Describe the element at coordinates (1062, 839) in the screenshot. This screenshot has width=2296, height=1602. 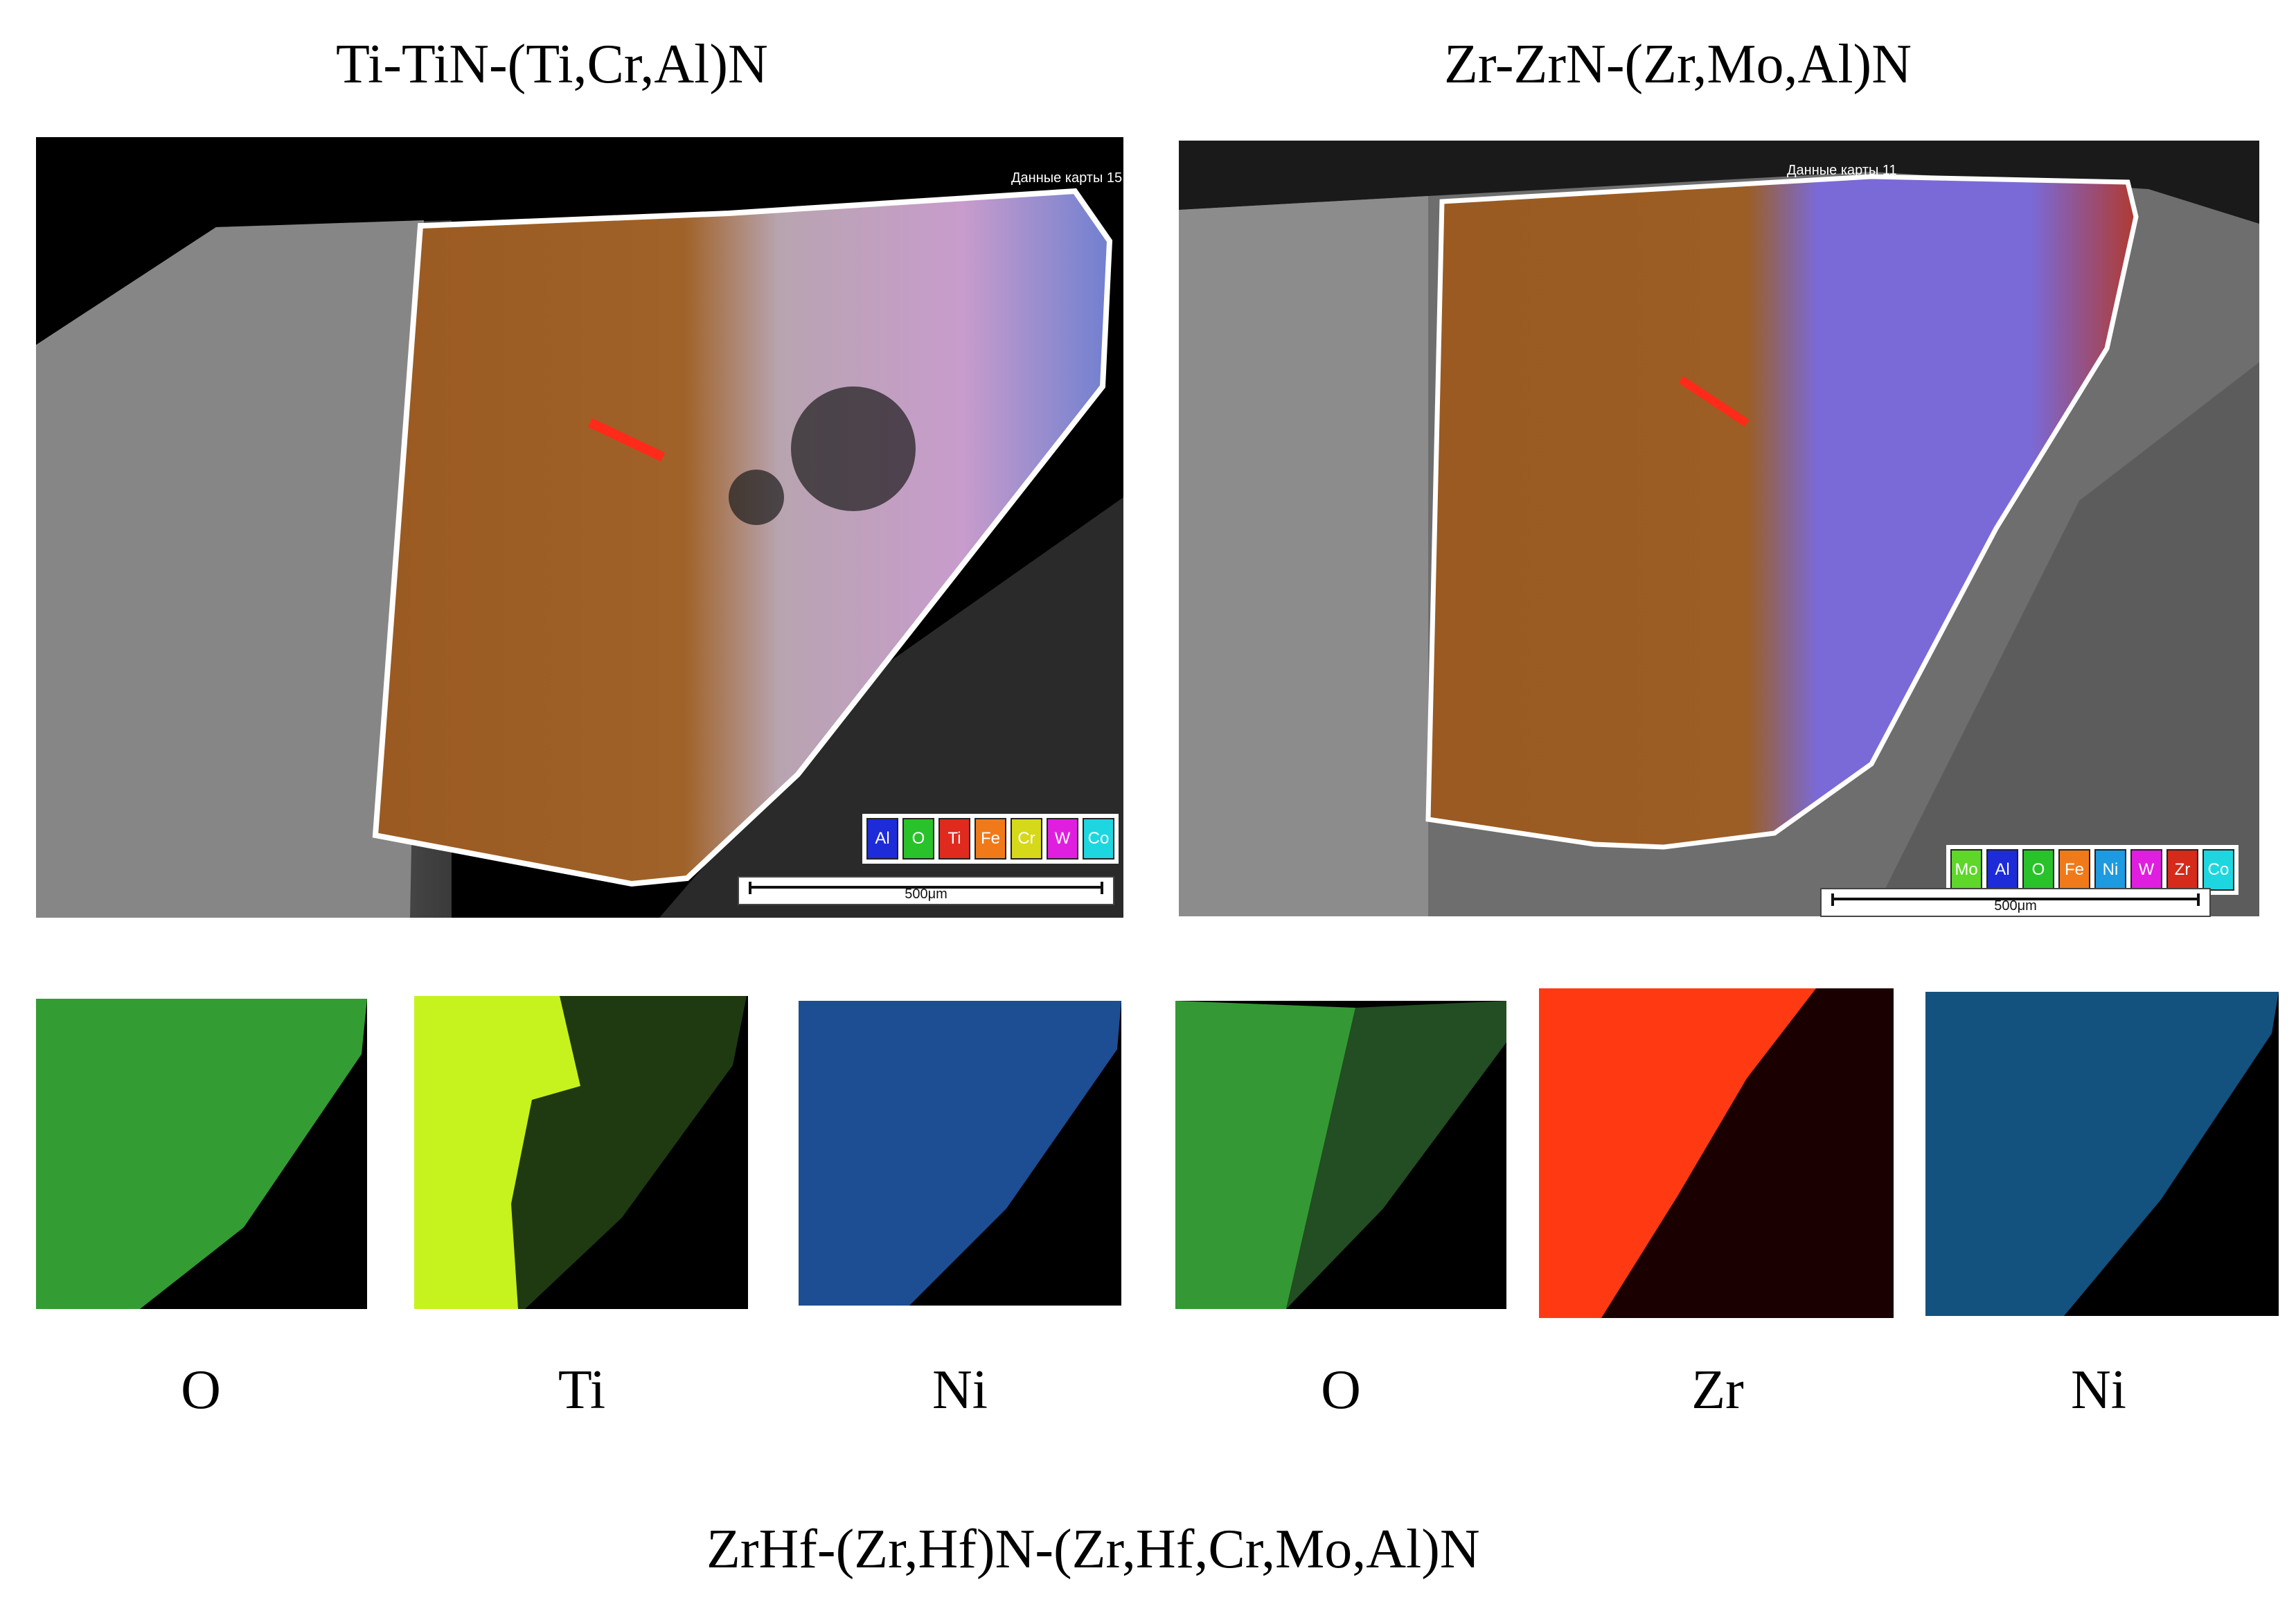
I see `left-legend-chip-w: W` at that location.